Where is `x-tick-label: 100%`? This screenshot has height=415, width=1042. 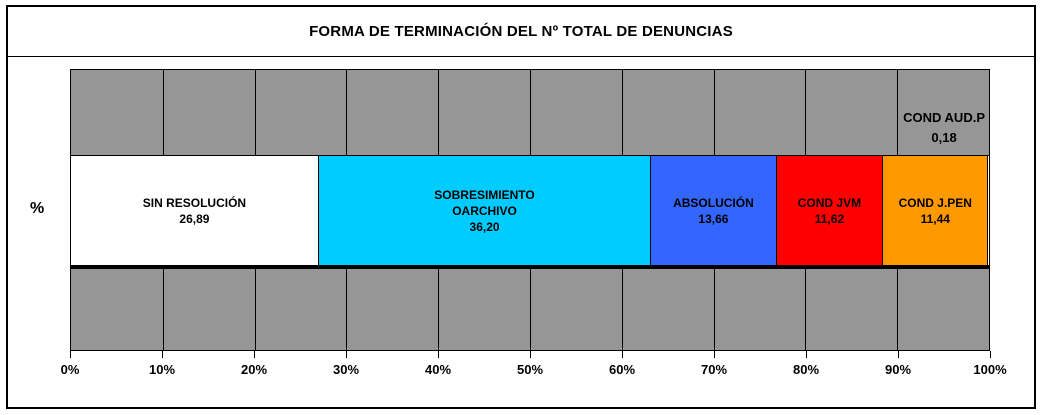
x-tick-label: 100% is located at coordinates (990, 369).